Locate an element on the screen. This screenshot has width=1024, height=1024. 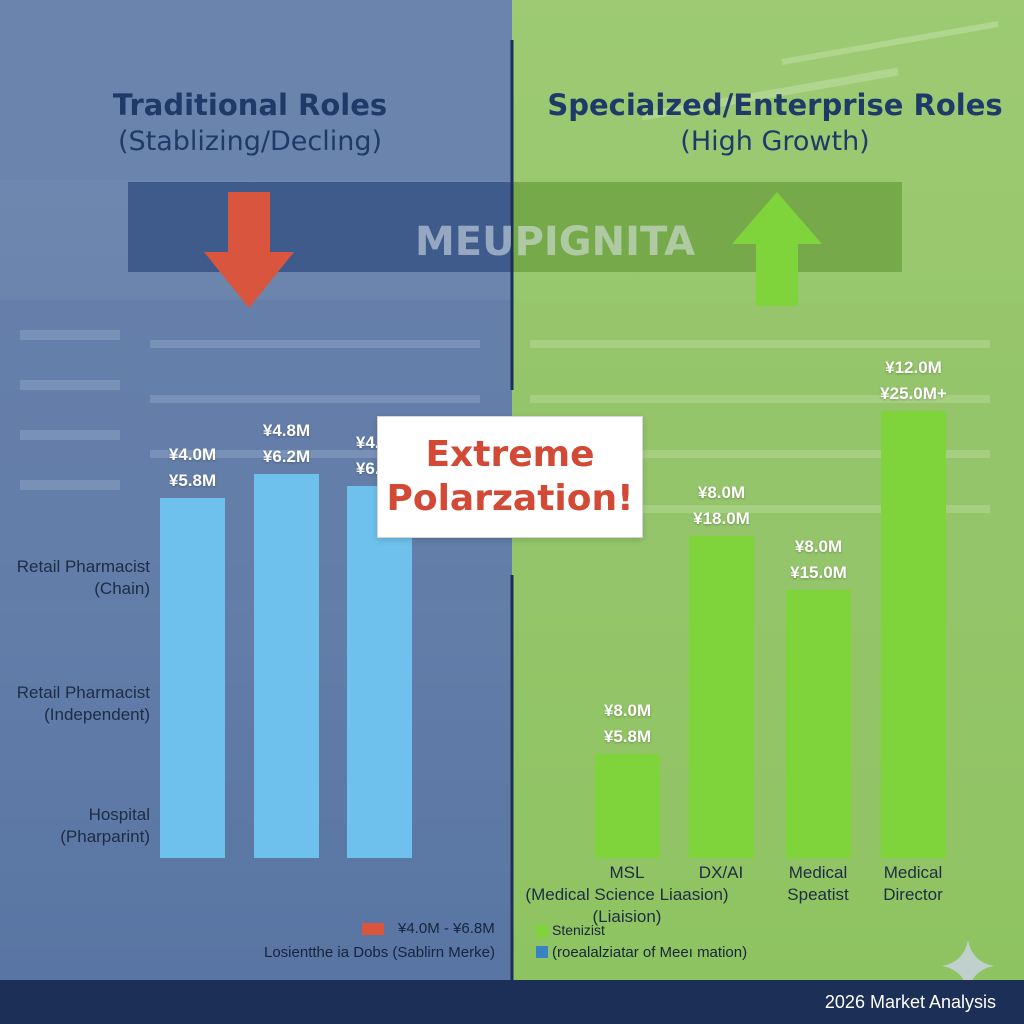
polarization-callout: Extreme Polarzation! is located at coordinates (510, 477).